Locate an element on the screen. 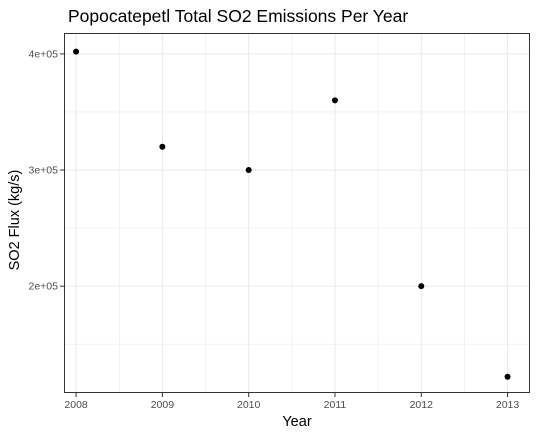 The height and width of the screenshot is (435, 537). x-tick-label: 2010 is located at coordinates (249, 405).